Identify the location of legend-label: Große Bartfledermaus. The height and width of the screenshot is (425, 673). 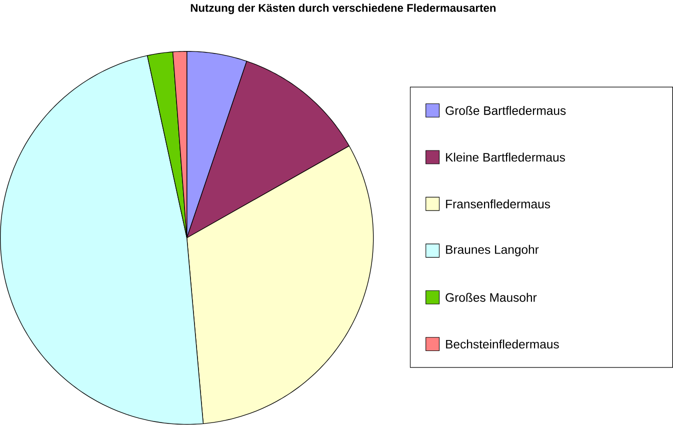
(506, 111).